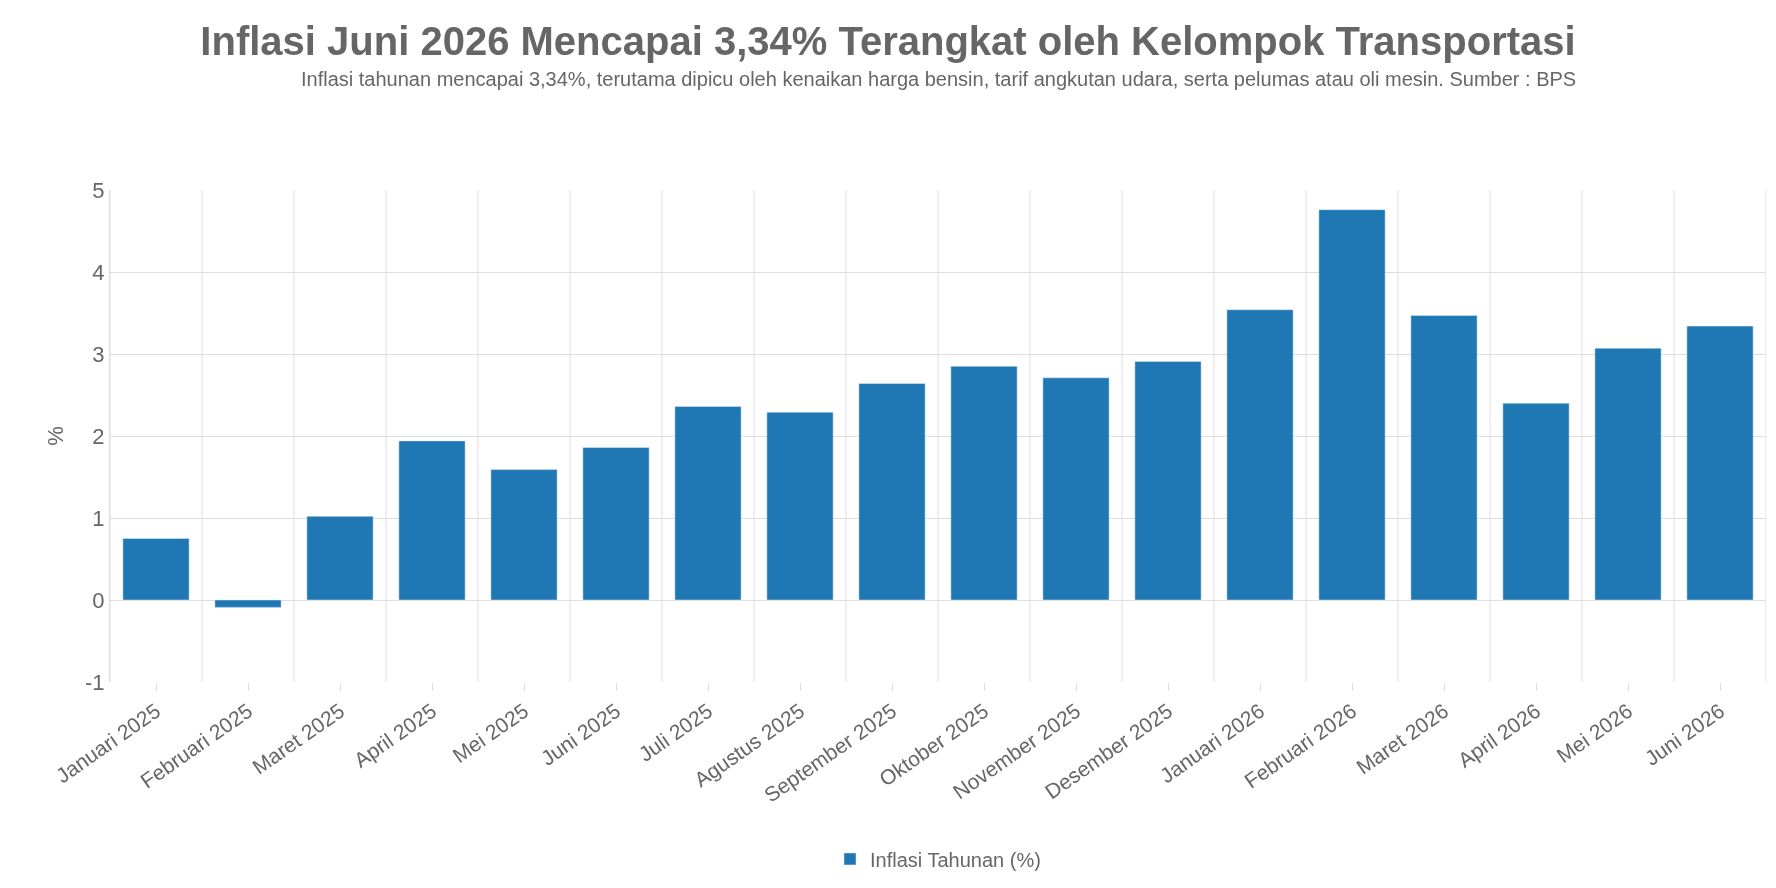 The image size is (1776, 888). Describe the element at coordinates (98, 272) in the screenshot. I see `y-tick-label: 4` at that location.